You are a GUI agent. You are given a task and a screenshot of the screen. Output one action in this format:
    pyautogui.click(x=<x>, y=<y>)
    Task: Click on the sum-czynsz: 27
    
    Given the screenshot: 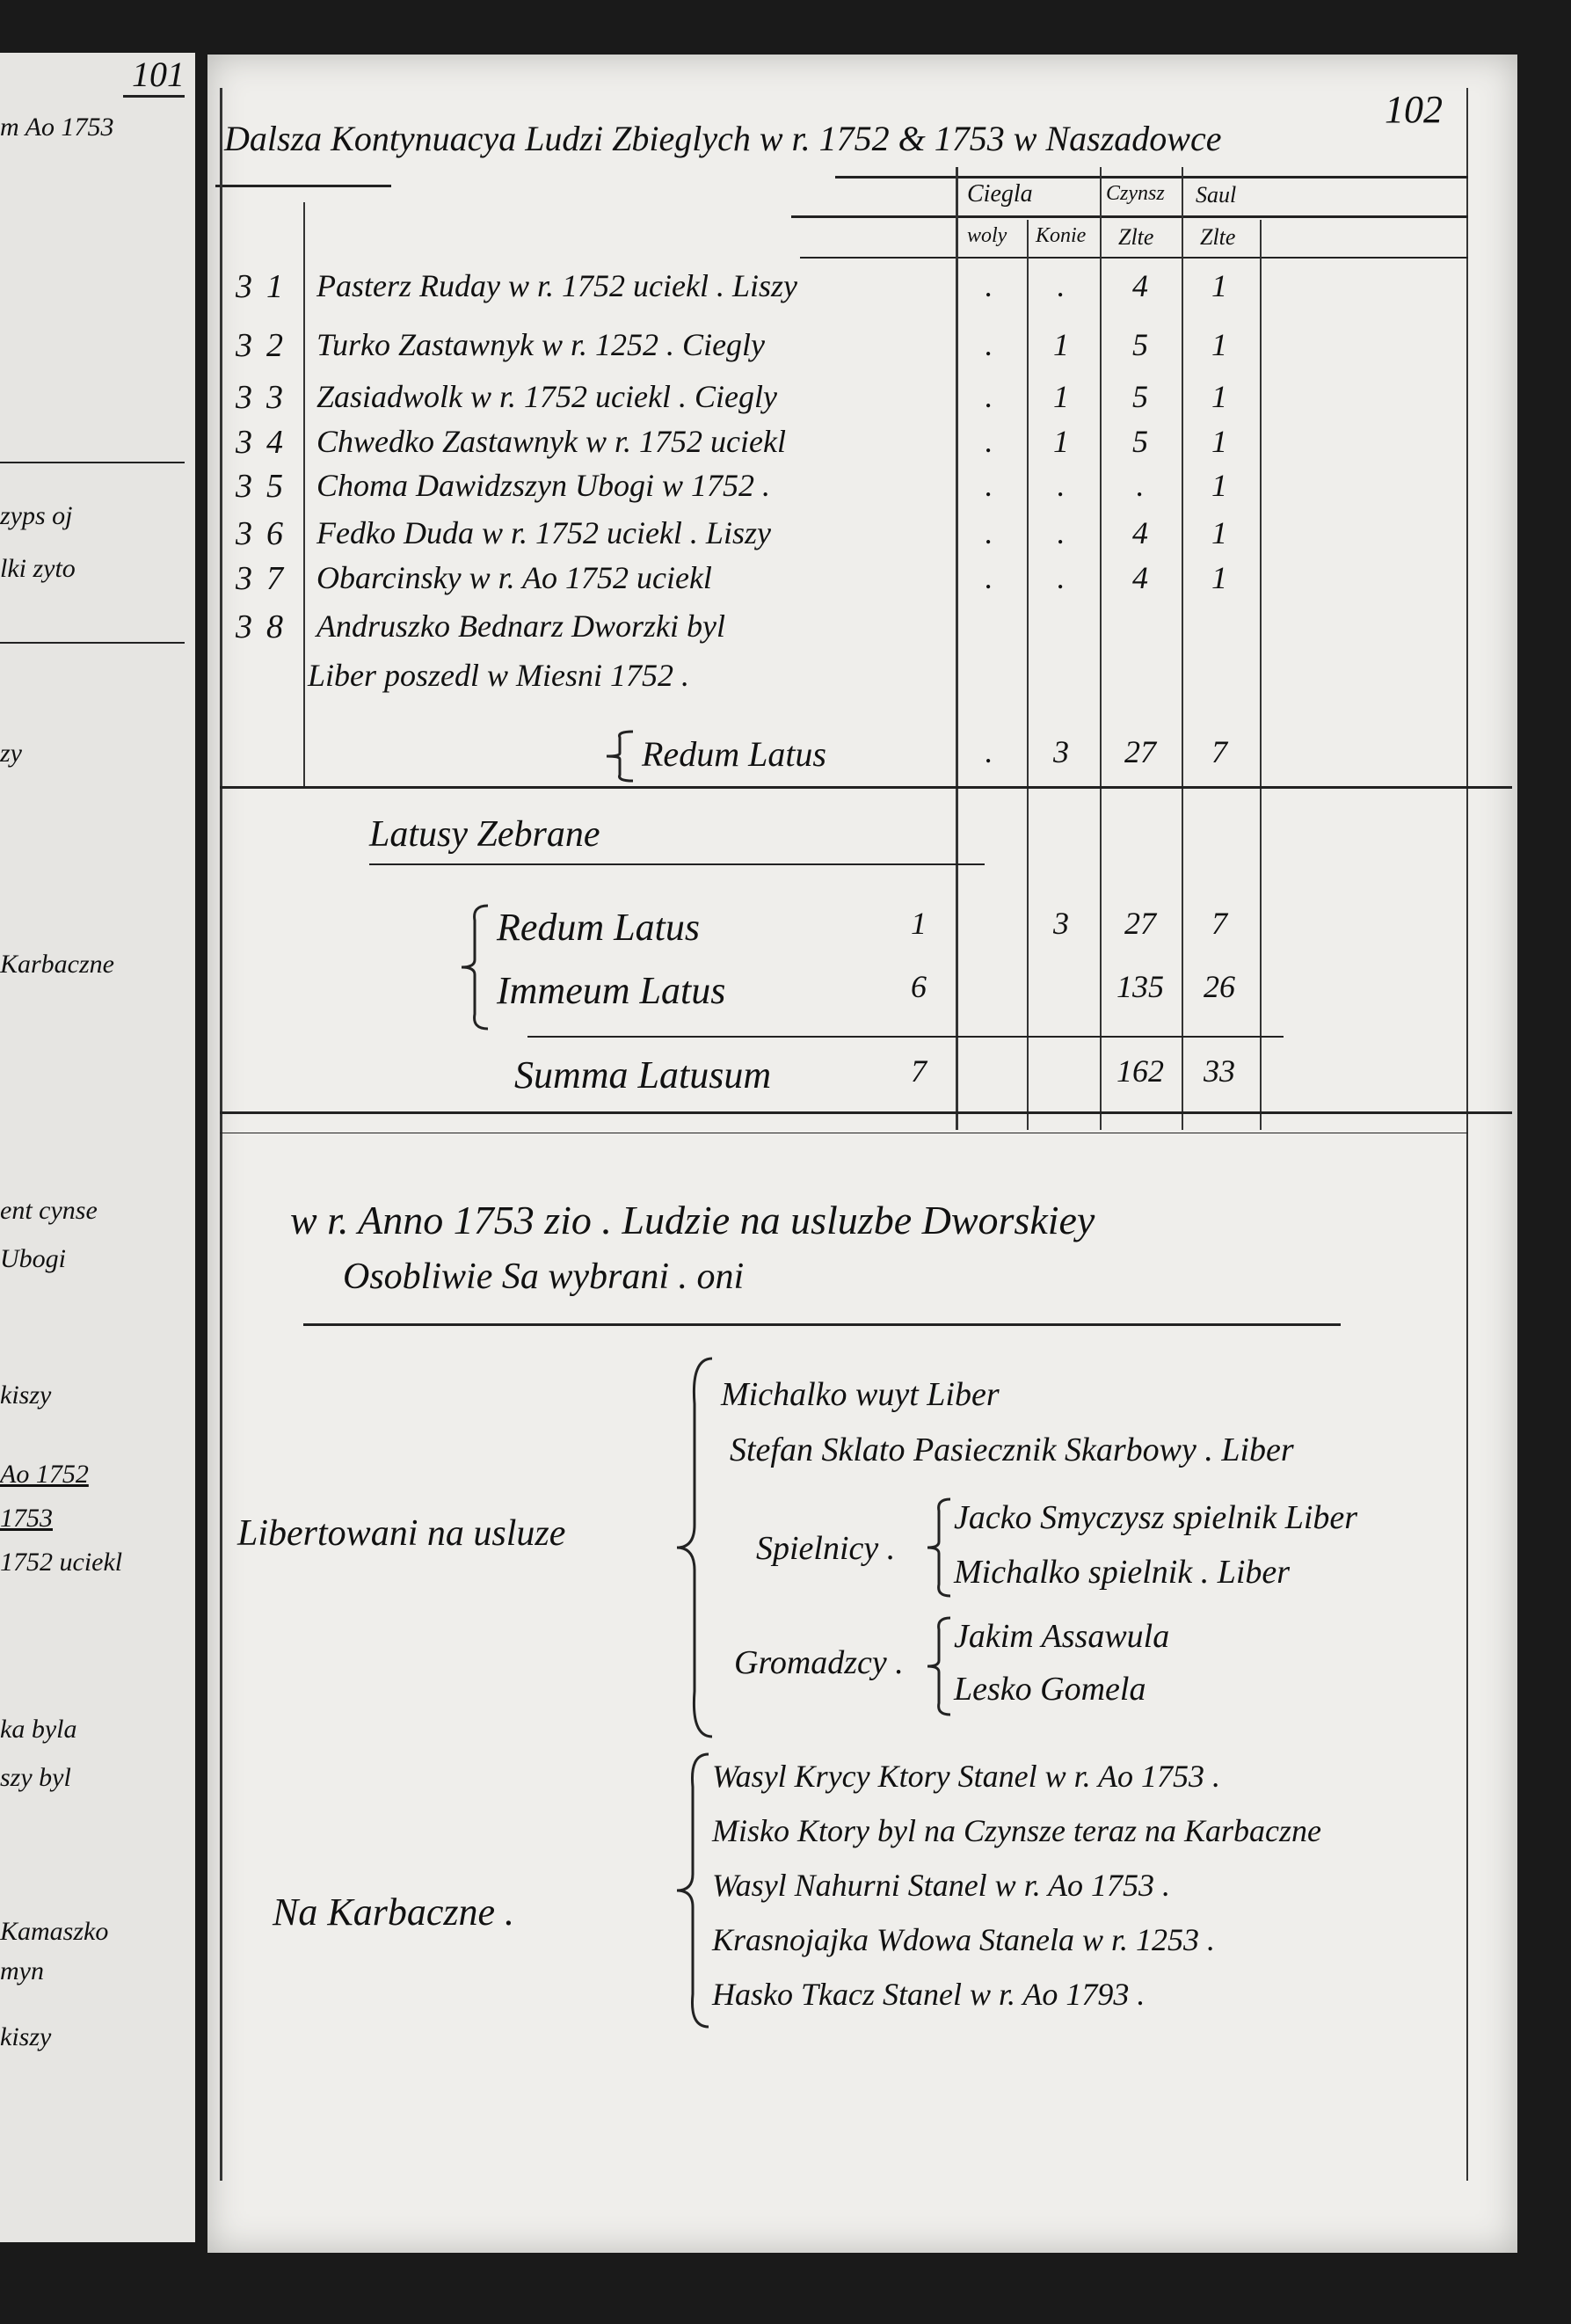 What is the action you would take?
    pyautogui.click(x=1140, y=923)
    